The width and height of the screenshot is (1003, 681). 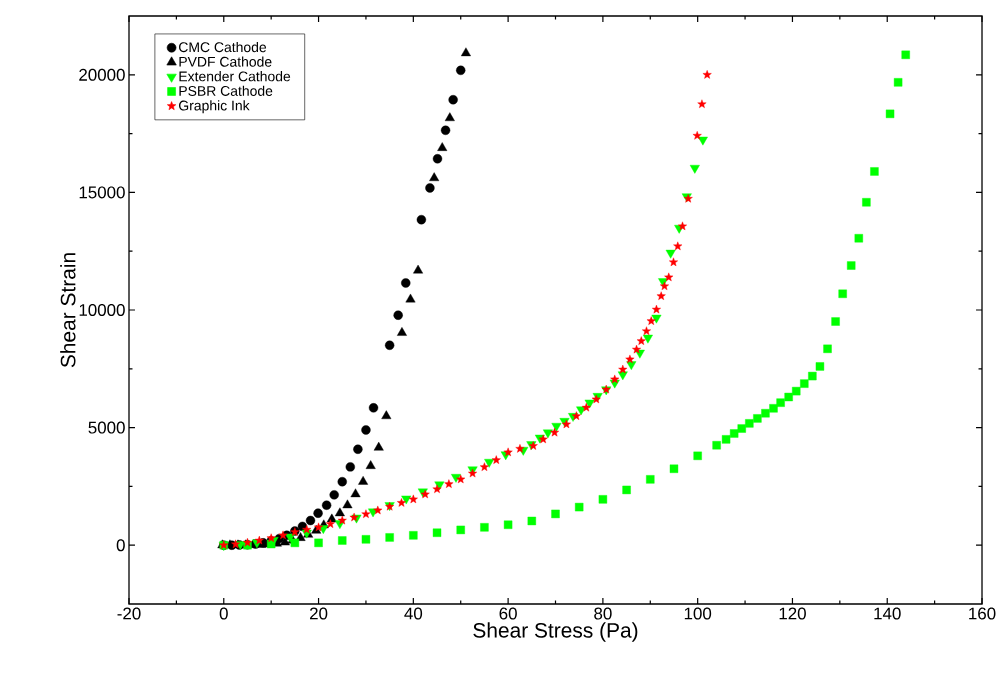 What do you see at coordinates (223, 613) in the screenshot?
I see `x-tick-label: 0` at bounding box center [223, 613].